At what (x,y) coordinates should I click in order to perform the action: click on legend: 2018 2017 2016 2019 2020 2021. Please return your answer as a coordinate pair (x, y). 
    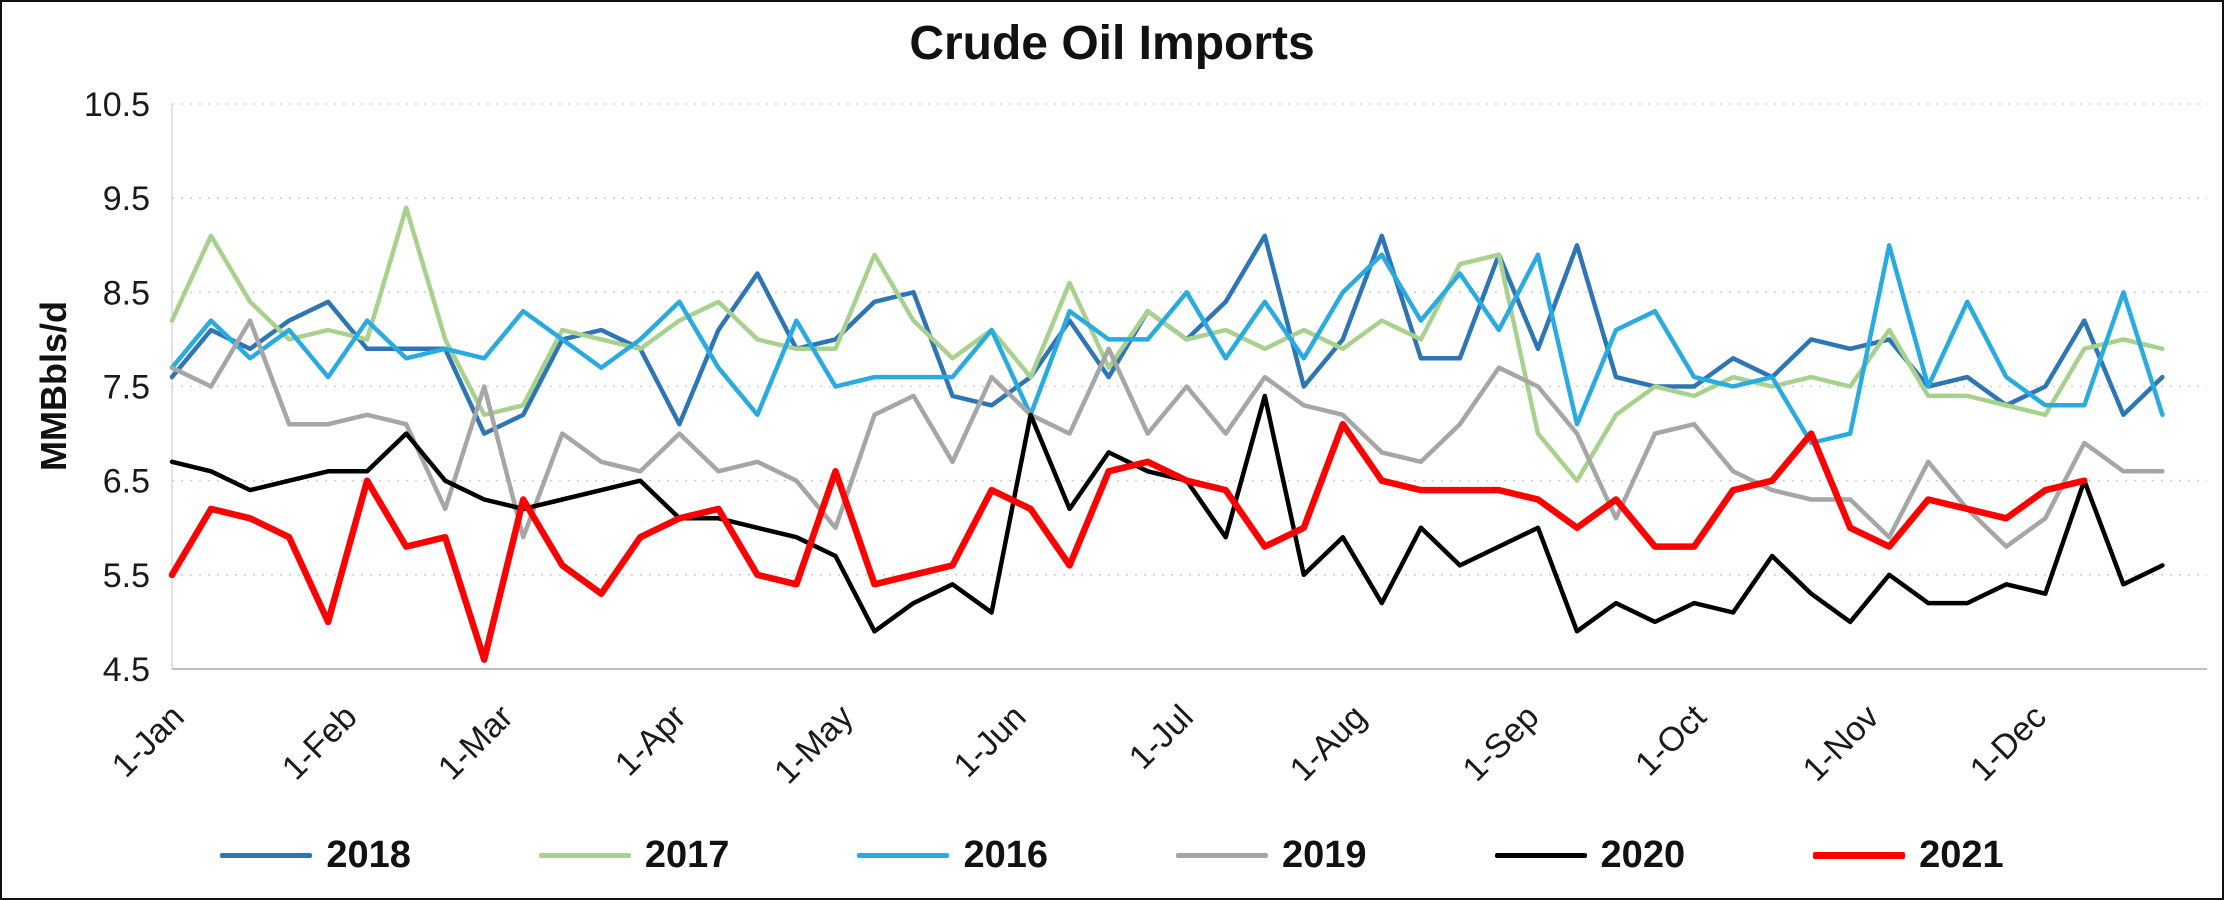
    Looking at the image, I should click on (1112, 855).